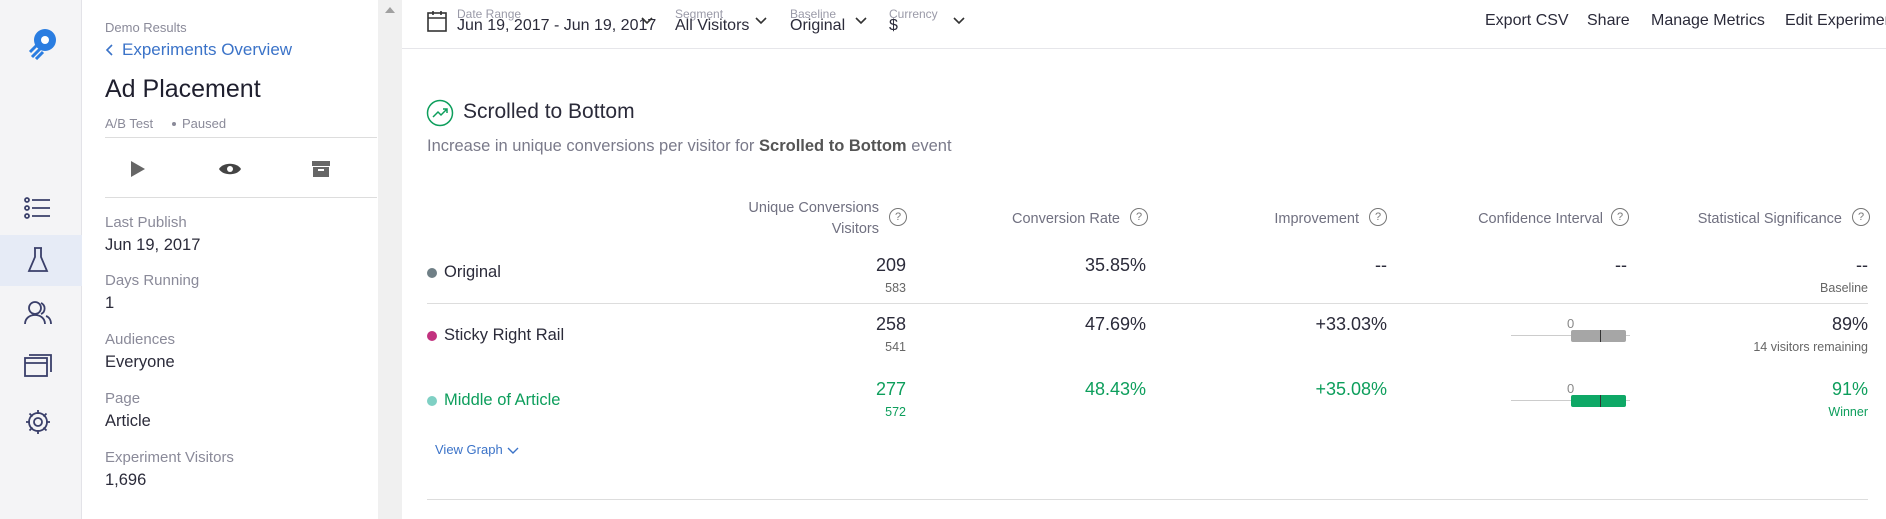 This screenshot has height=519, width=1886. What do you see at coordinates (43, 43) in the screenshot?
I see `logo` at bounding box center [43, 43].